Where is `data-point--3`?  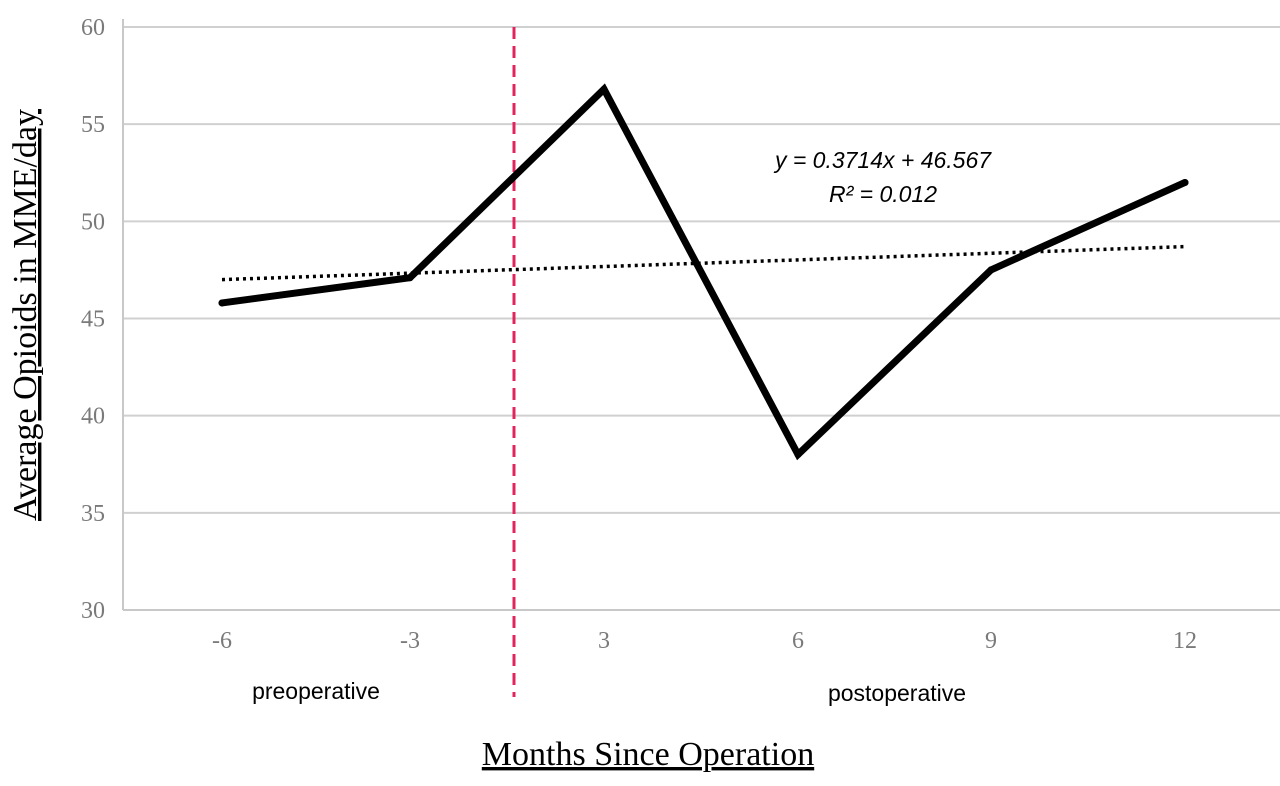 data-point--3 is located at coordinates (410, 278).